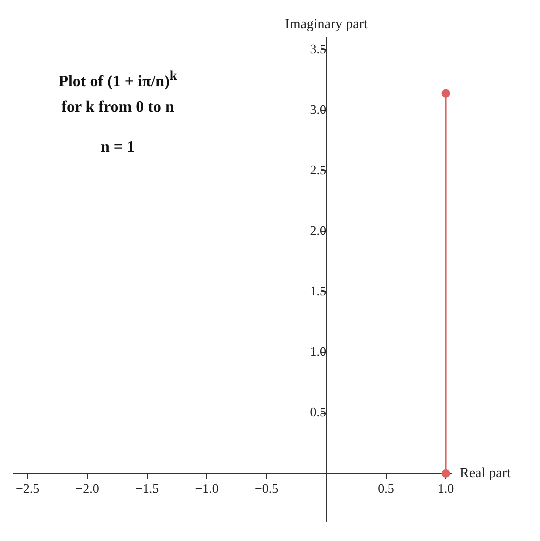 The width and height of the screenshot is (540, 541). What do you see at coordinates (28, 488) in the screenshot?
I see `x-tick-label: −2.5` at bounding box center [28, 488].